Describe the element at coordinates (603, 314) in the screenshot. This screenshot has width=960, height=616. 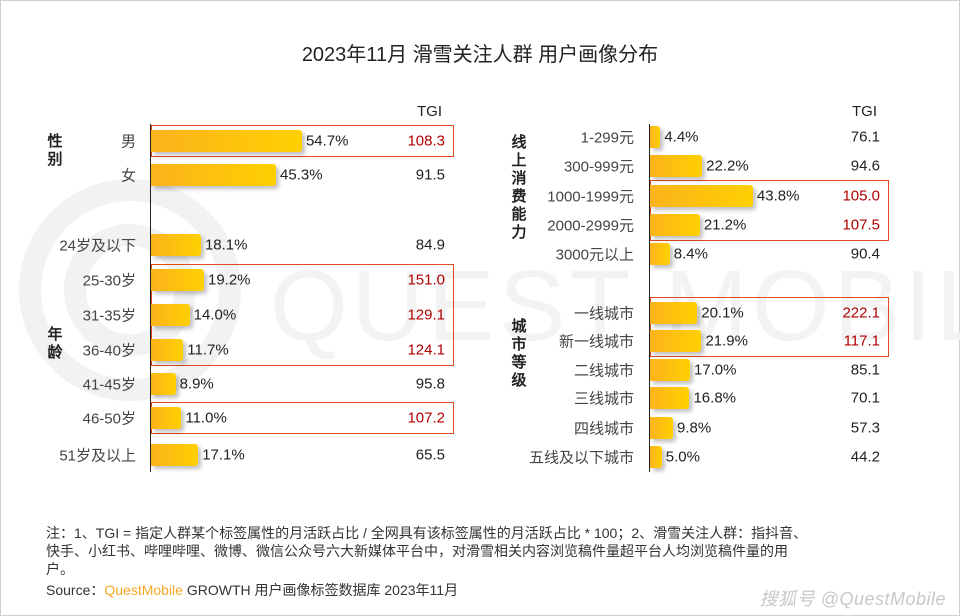
I see `category-label: 一线城市` at that location.